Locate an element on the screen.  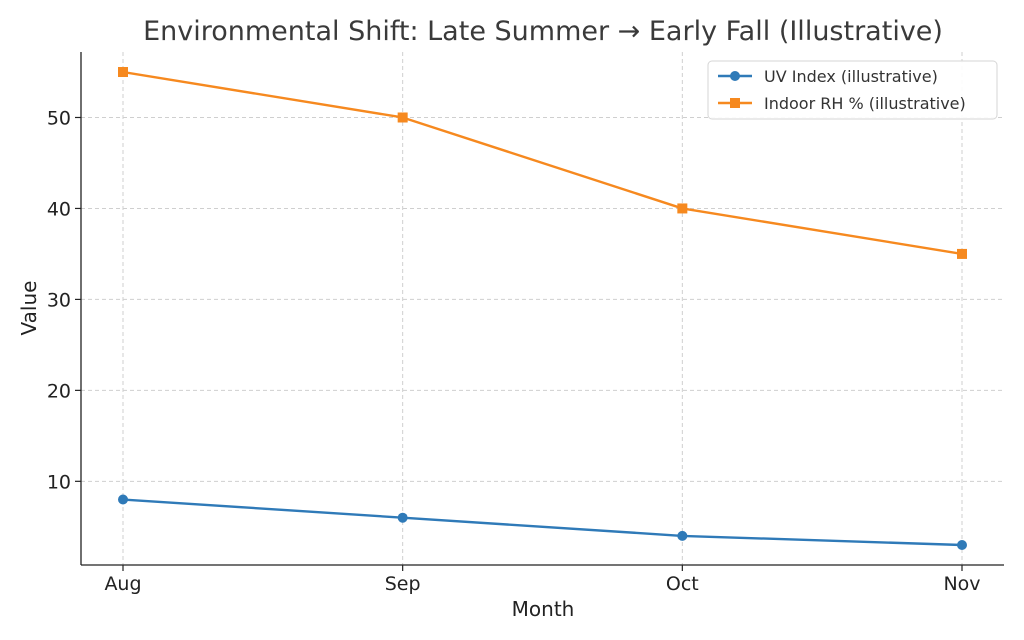
legend-label: UV Index (illustrative) is located at coordinates (851, 76).